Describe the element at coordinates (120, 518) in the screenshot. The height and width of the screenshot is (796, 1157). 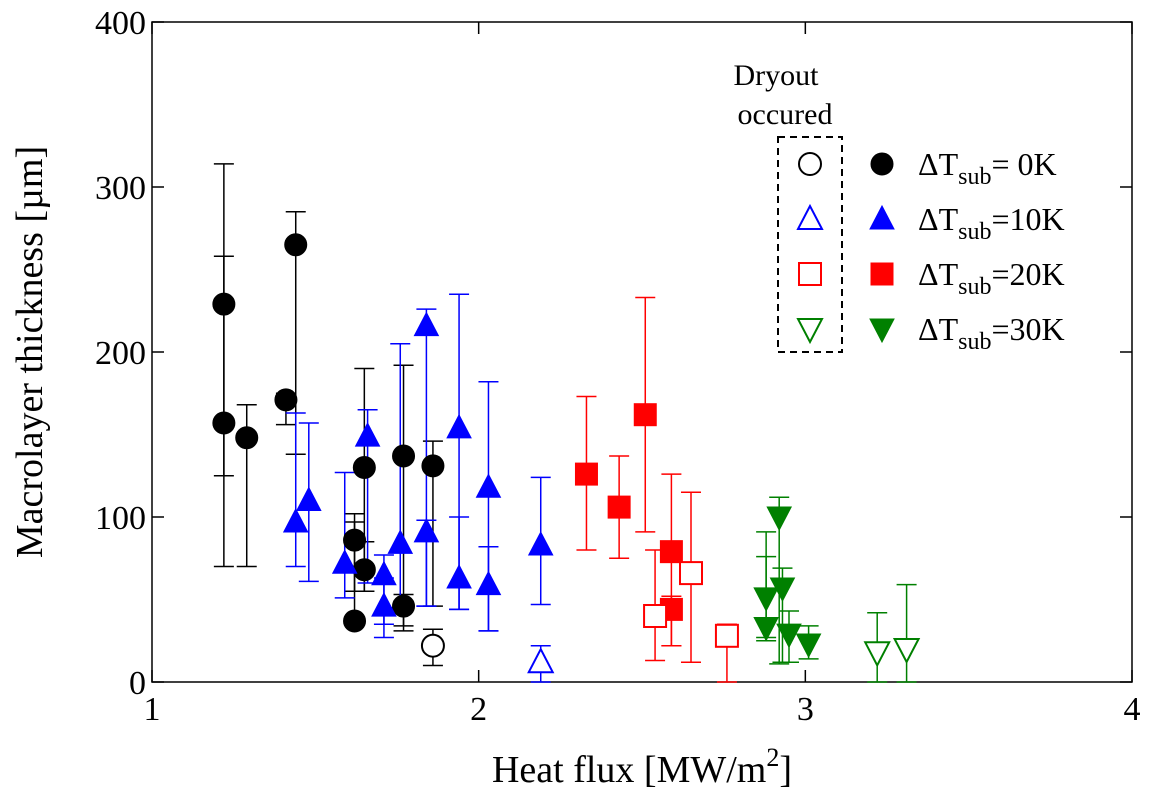
I see `y-tick-label: 100` at that location.